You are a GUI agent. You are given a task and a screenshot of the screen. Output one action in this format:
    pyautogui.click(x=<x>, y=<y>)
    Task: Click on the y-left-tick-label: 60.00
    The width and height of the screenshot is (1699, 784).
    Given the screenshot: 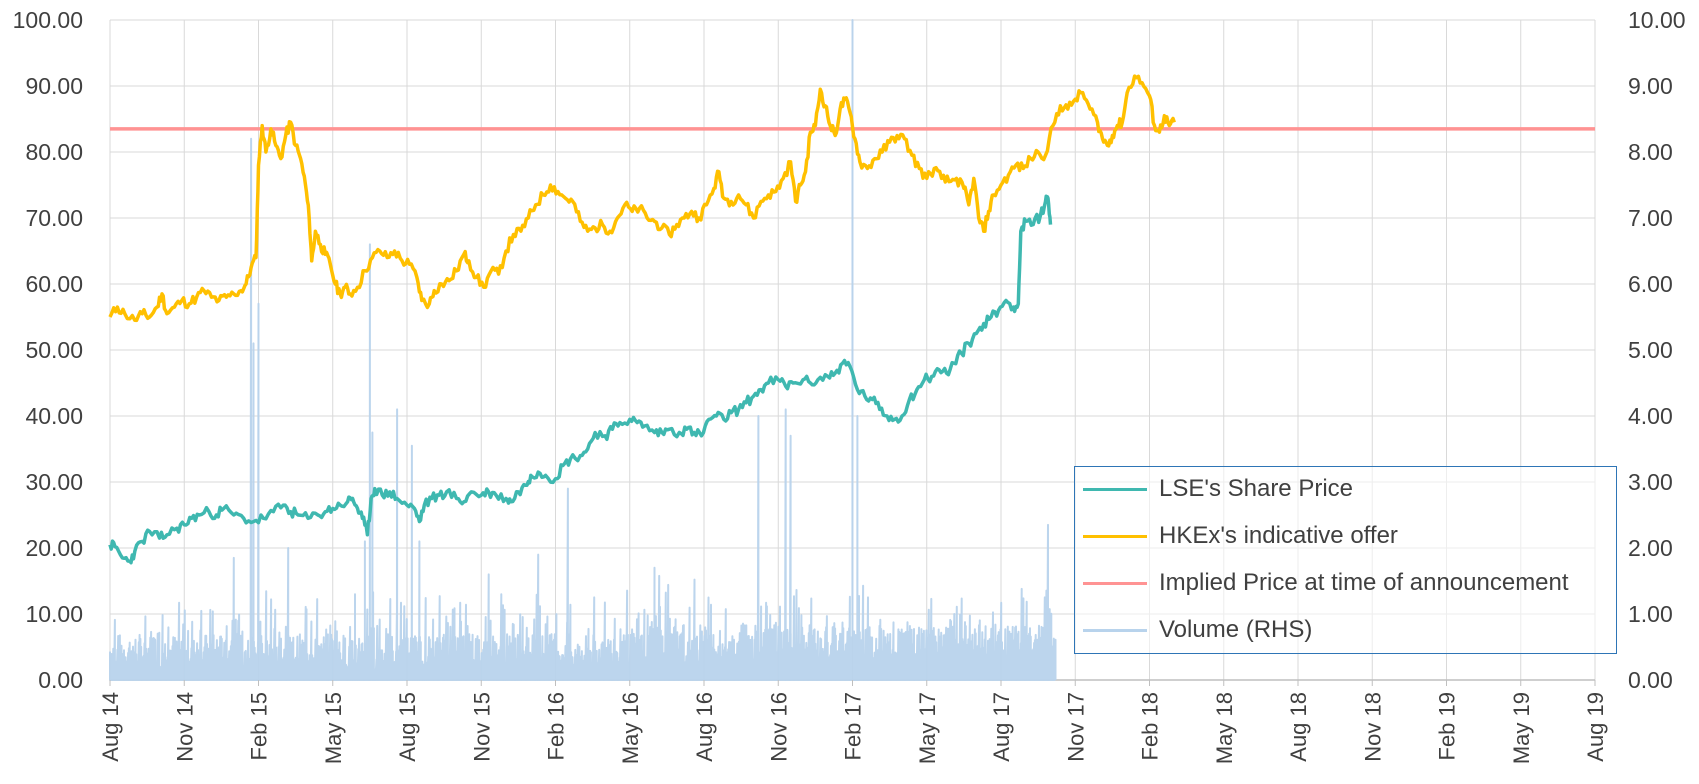 What is the action you would take?
    pyautogui.click(x=54, y=284)
    